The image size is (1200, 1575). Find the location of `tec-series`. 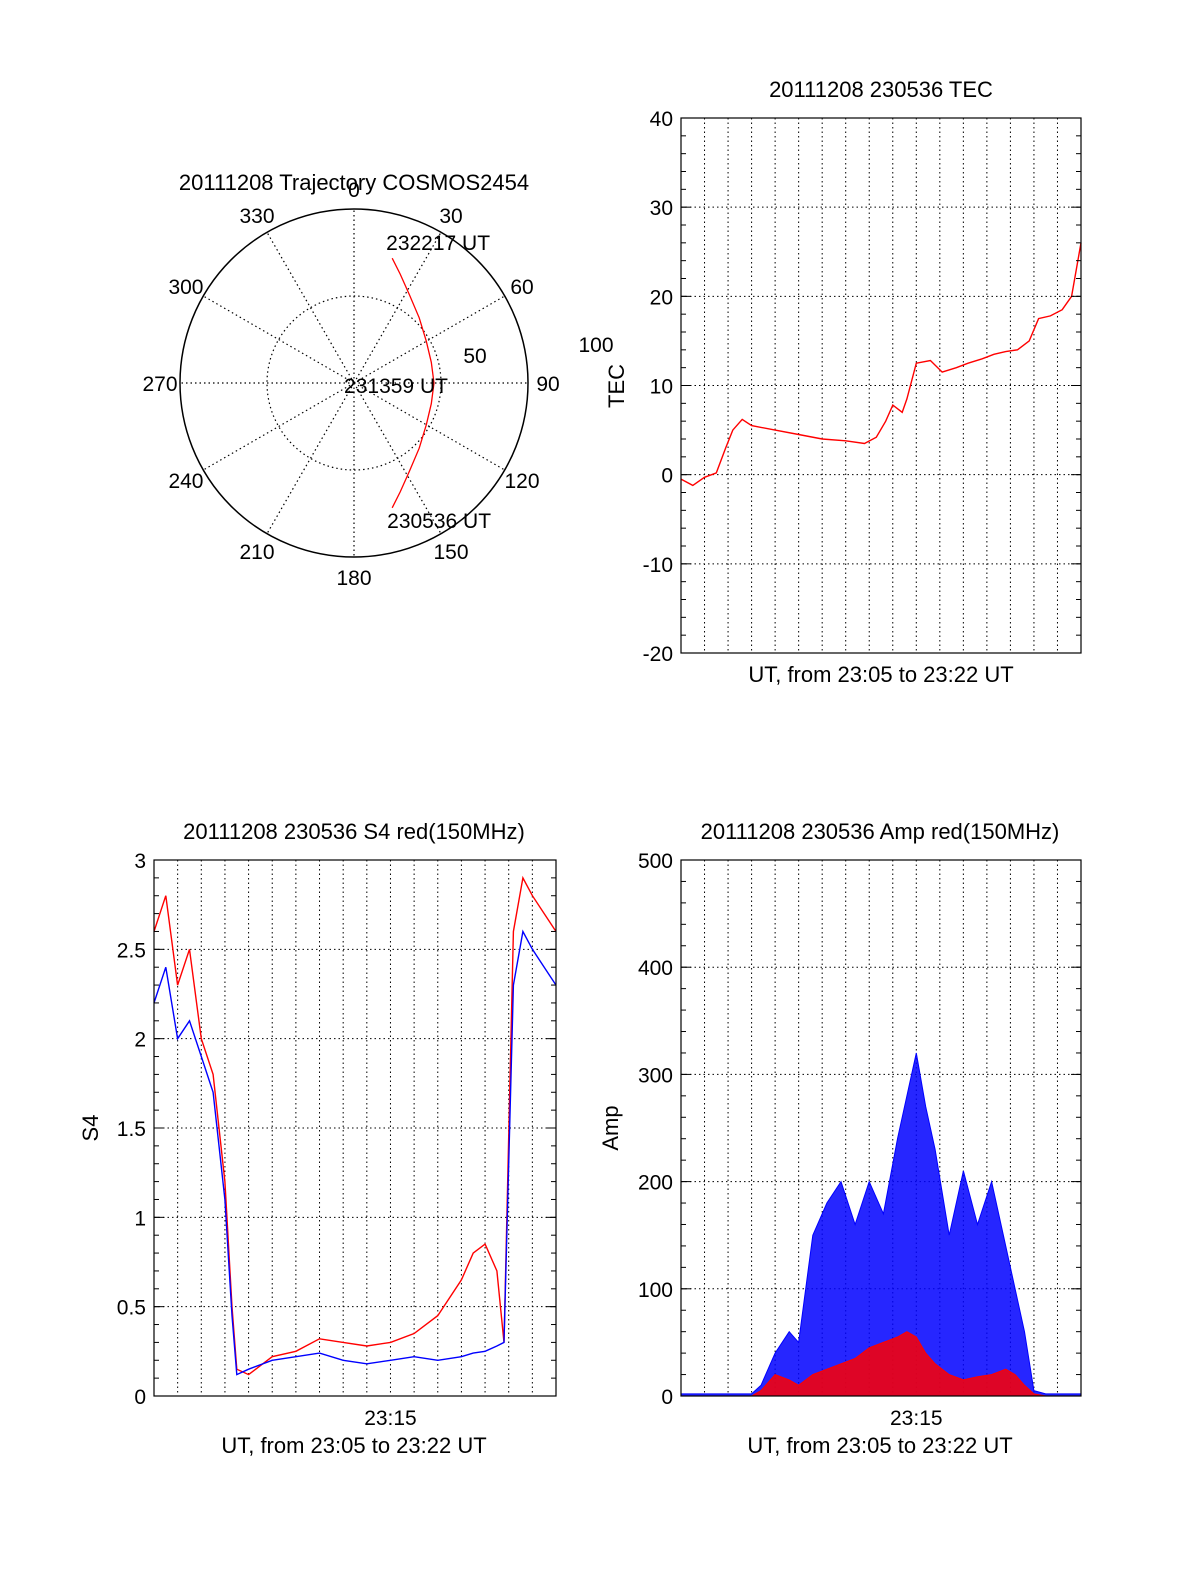

tec-series is located at coordinates (881, 364).